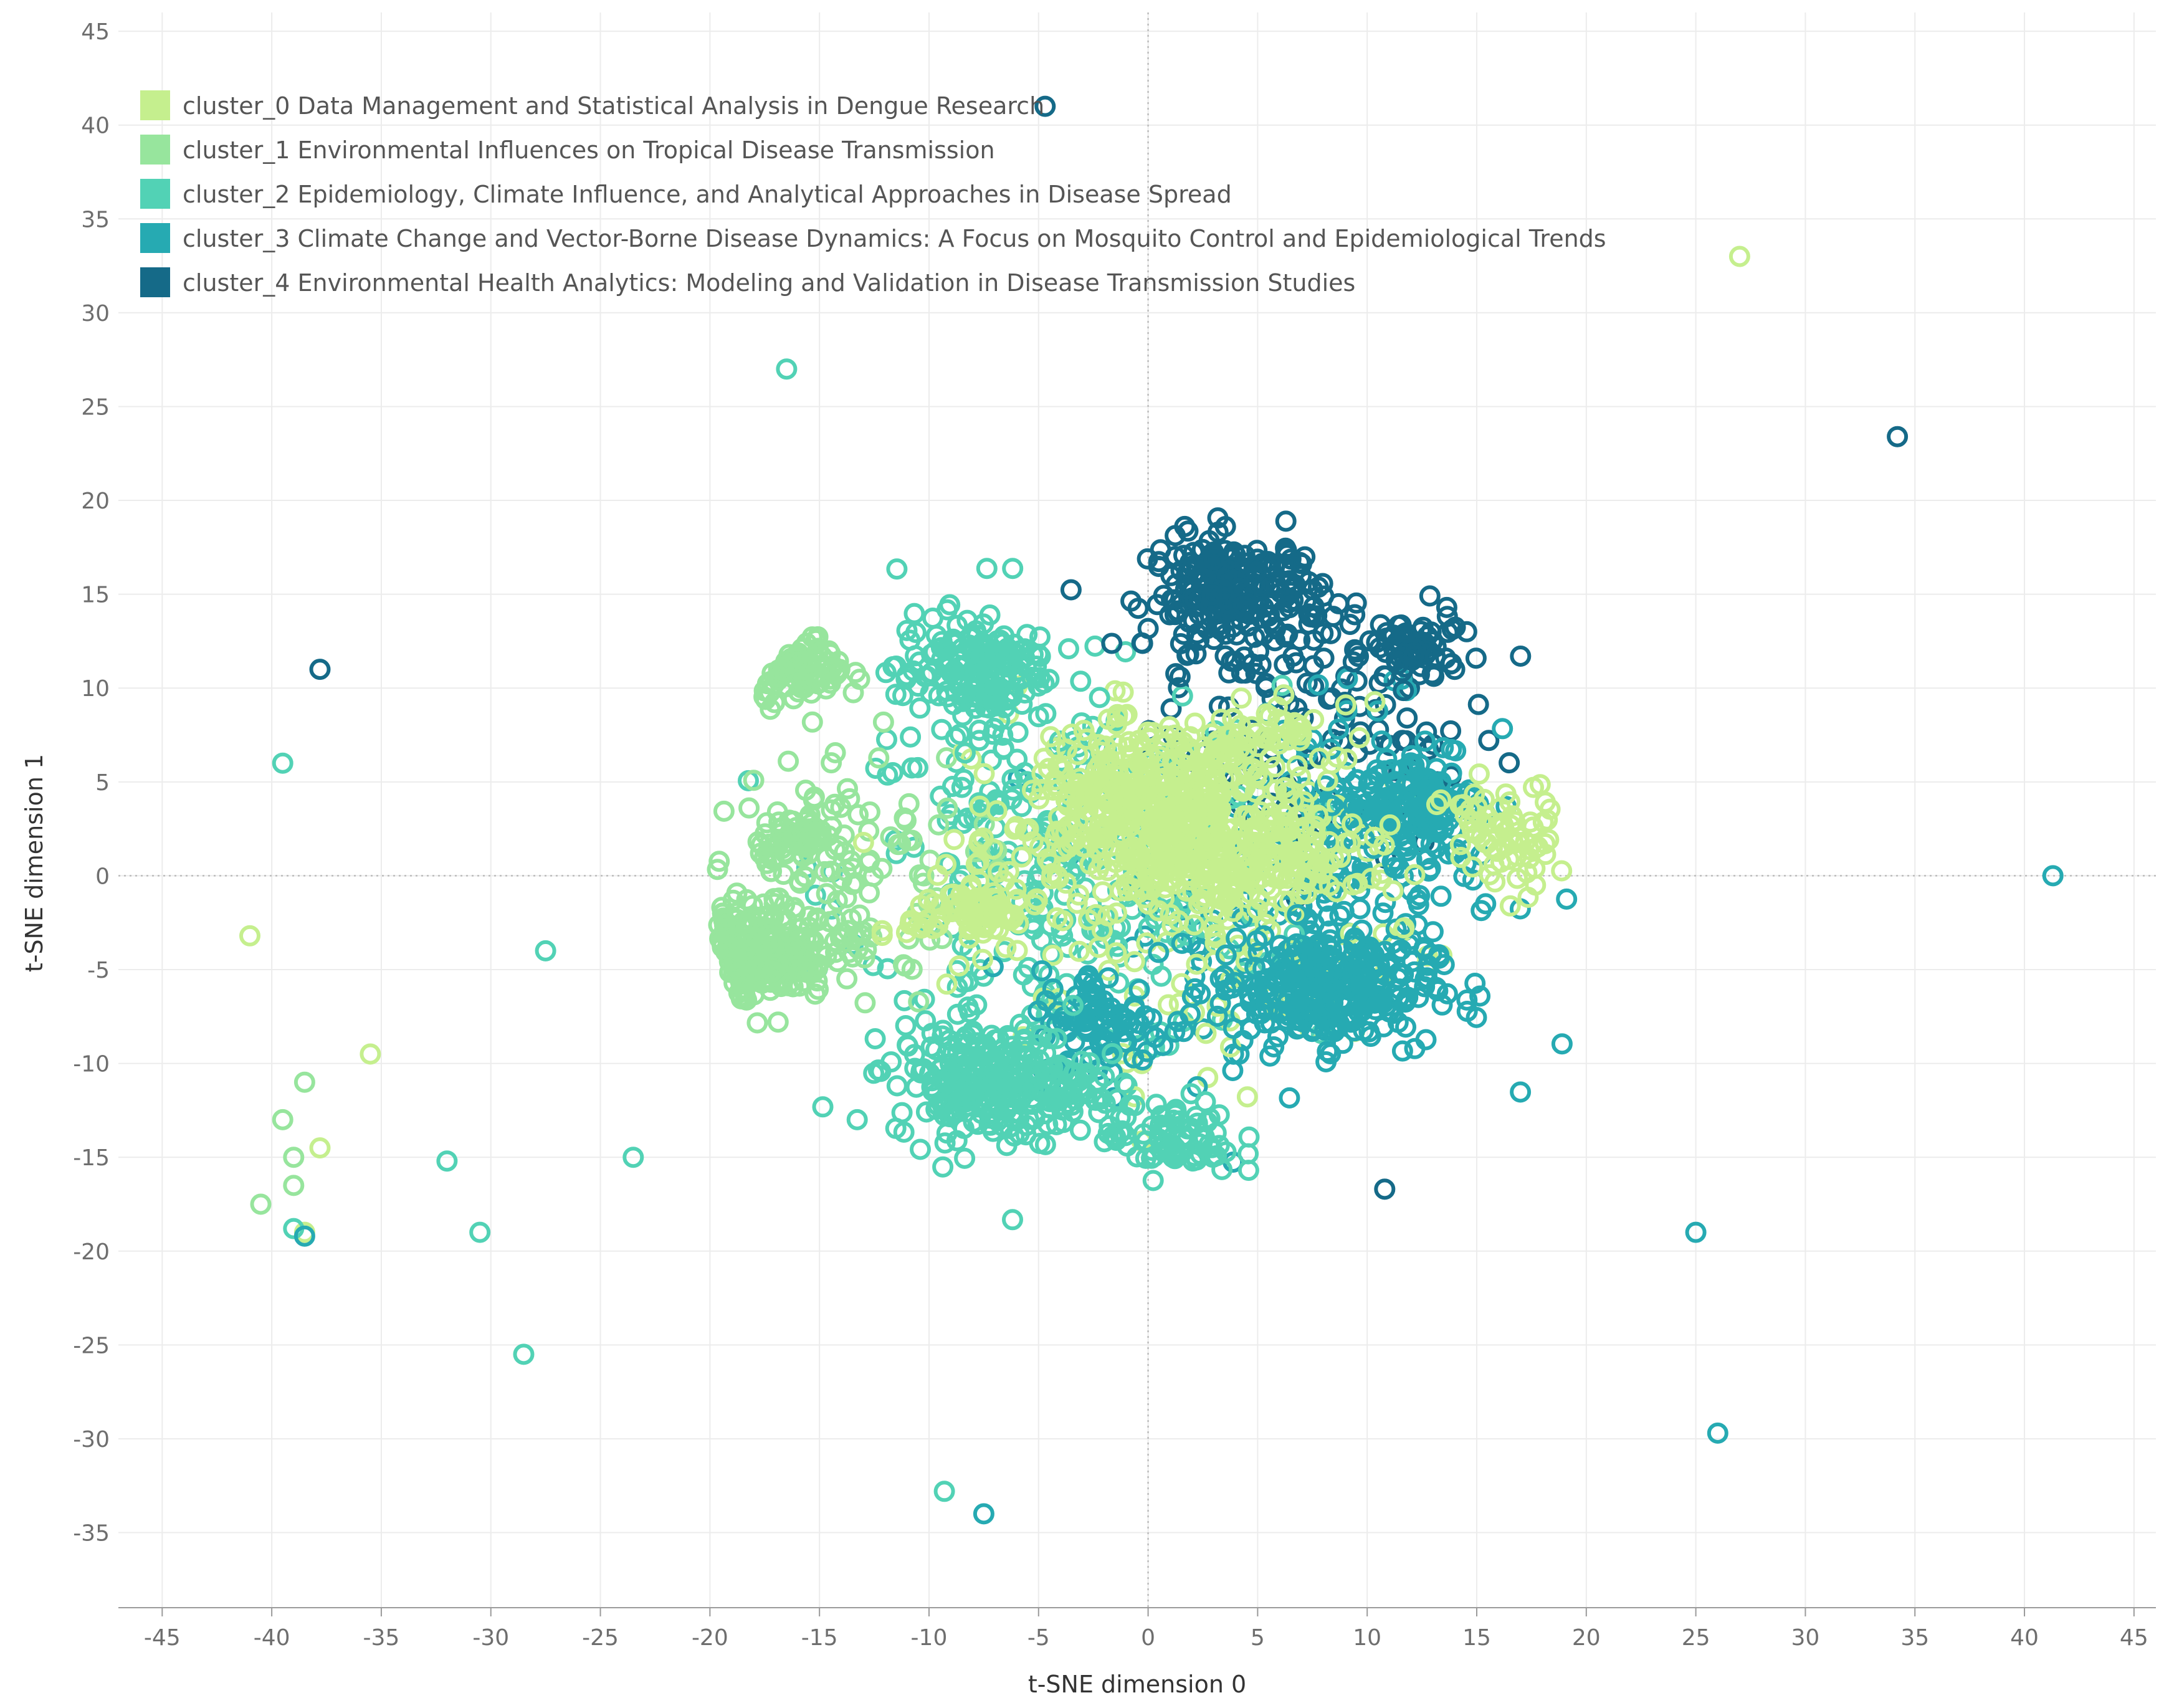 This screenshot has width=2169, height=1708. I want to click on x-tick-label: 45, so click(2134, 1638).